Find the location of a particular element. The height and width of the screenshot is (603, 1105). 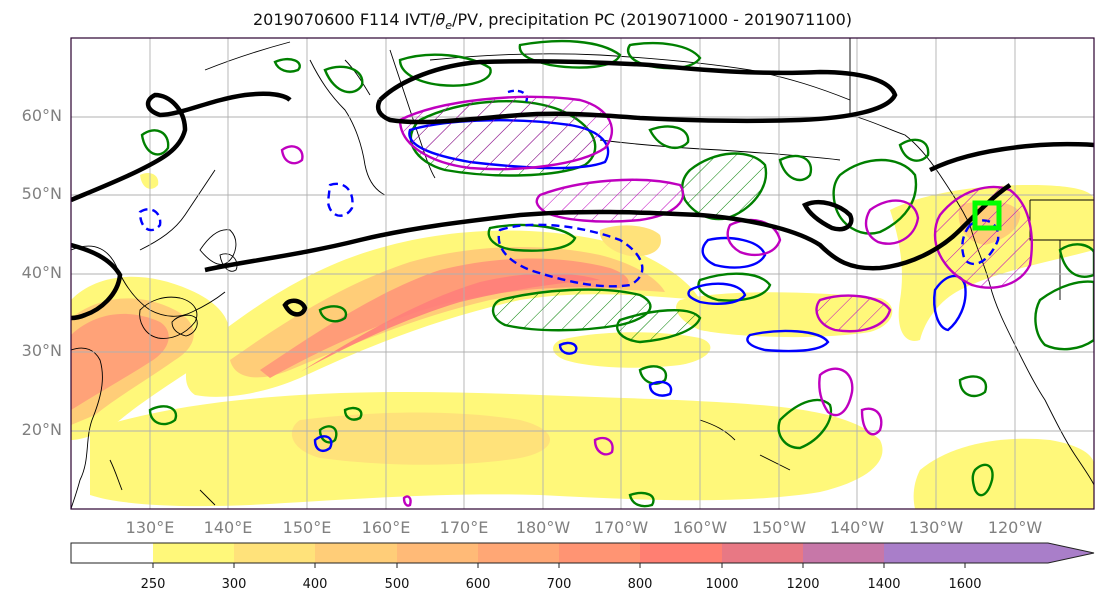

target-region-box is located at coordinates (987, 215).